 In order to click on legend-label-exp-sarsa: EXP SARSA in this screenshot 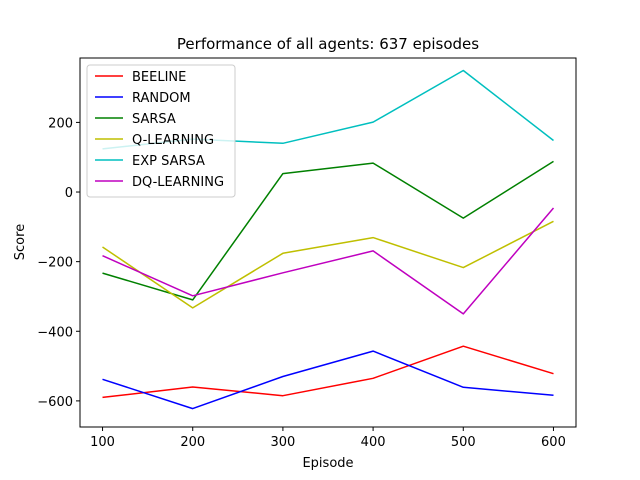, I will do `click(168, 161)`.